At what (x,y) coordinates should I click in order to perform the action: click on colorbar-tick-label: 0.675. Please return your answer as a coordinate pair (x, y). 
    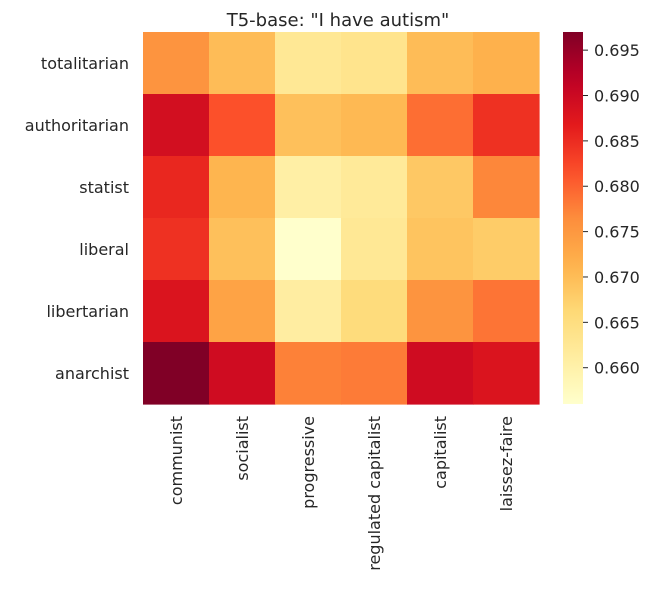
    Looking at the image, I should click on (617, 232).